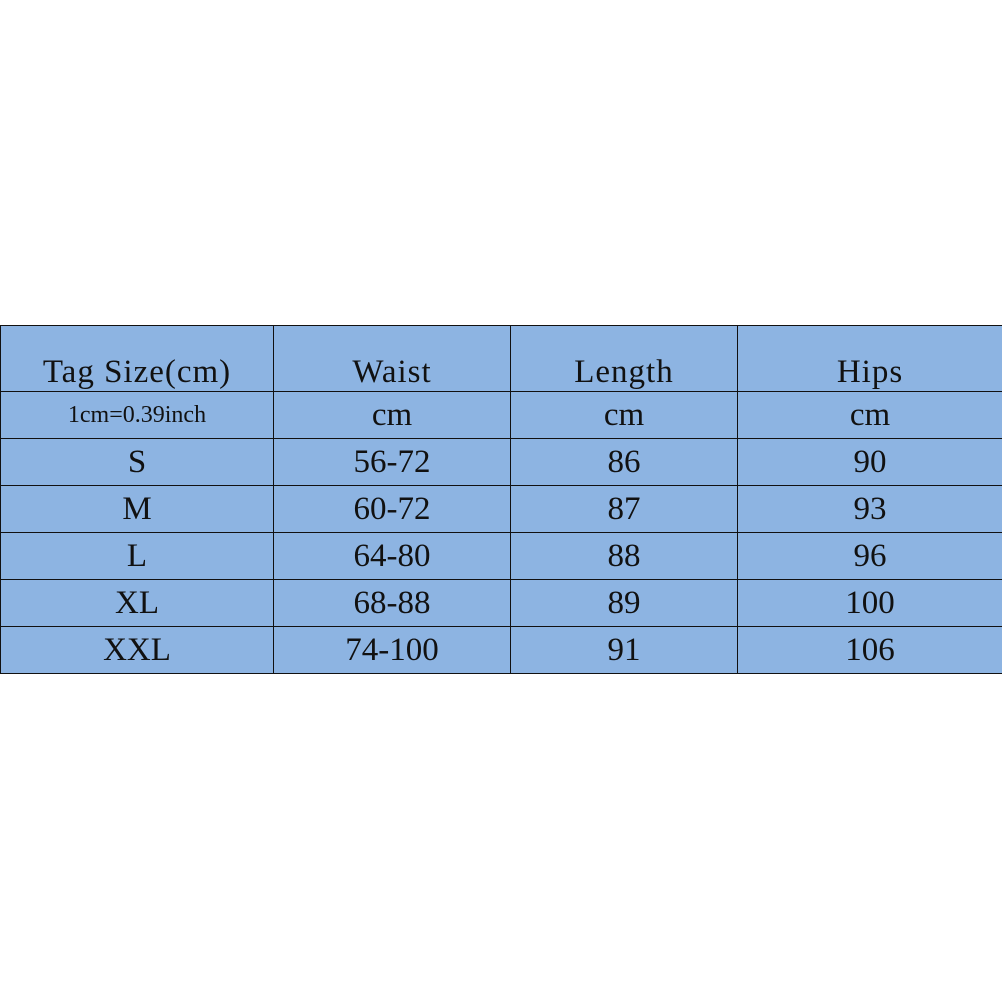  I want to click on table-row: S 56-72 86 90, so click(501, 462).